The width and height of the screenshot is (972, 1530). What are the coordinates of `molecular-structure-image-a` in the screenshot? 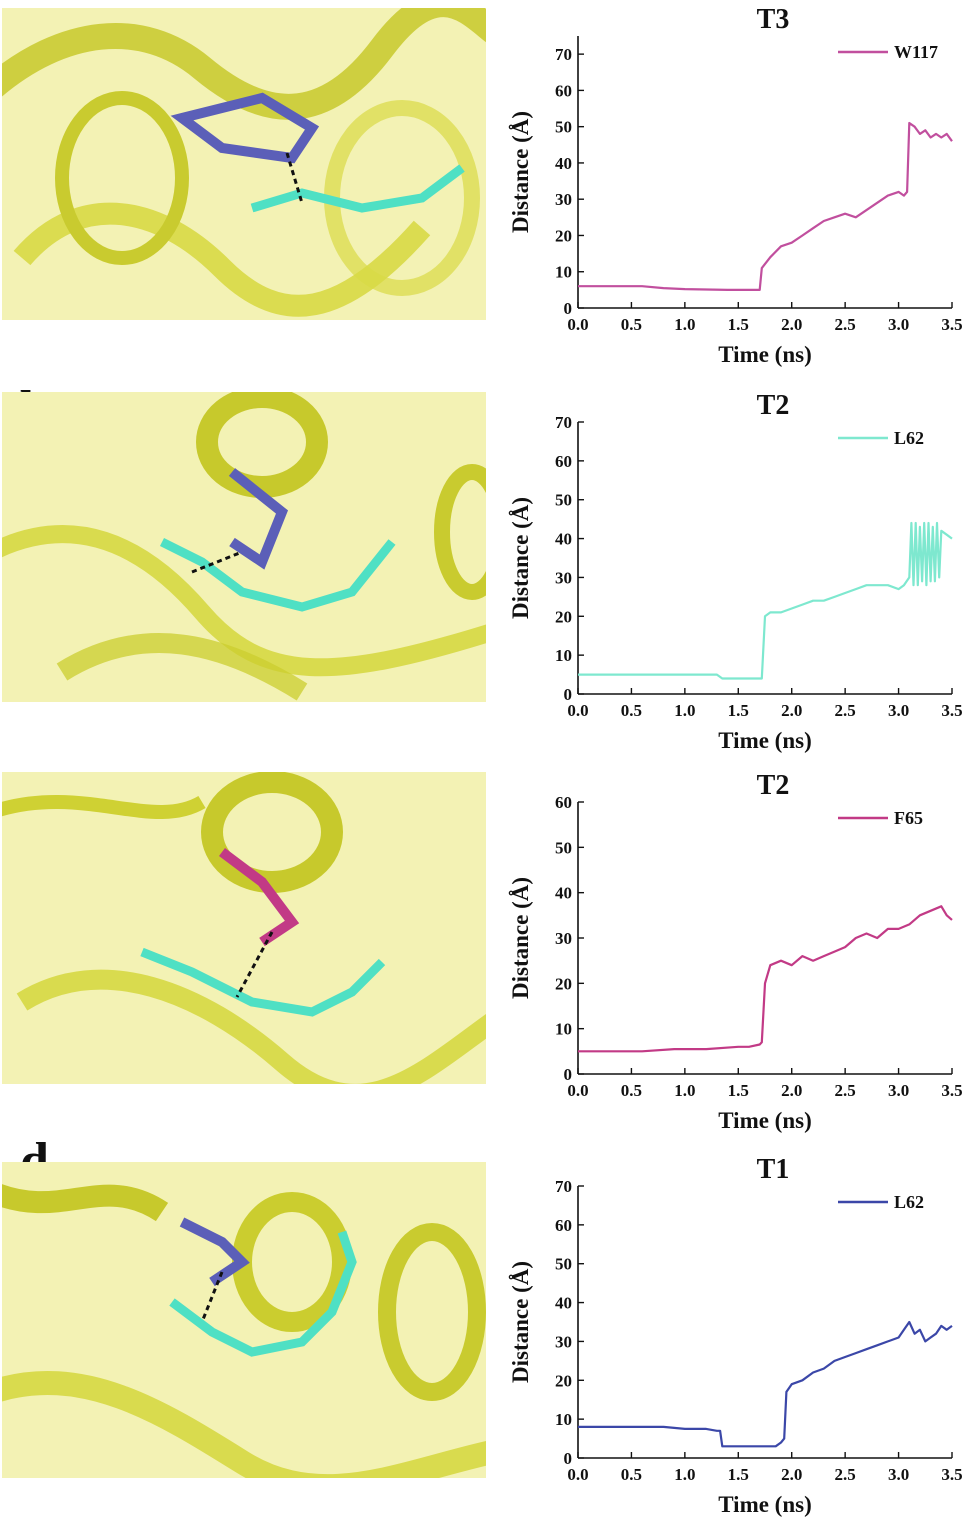 It's located at (244, 164).